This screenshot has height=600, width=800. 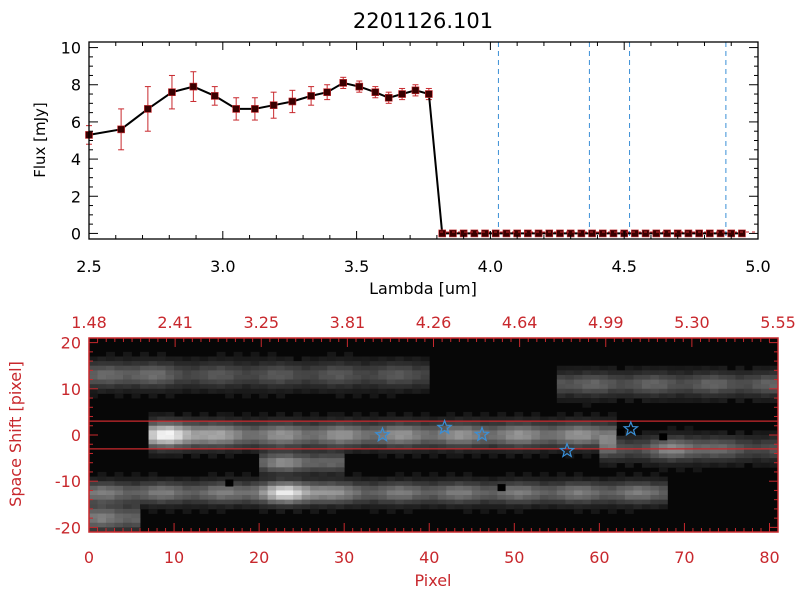 What do you see at coordinates (778, 322) in the screenshot?
I see `wavelength-tick-label-8: 5.55` at bounding box center [778, 322].